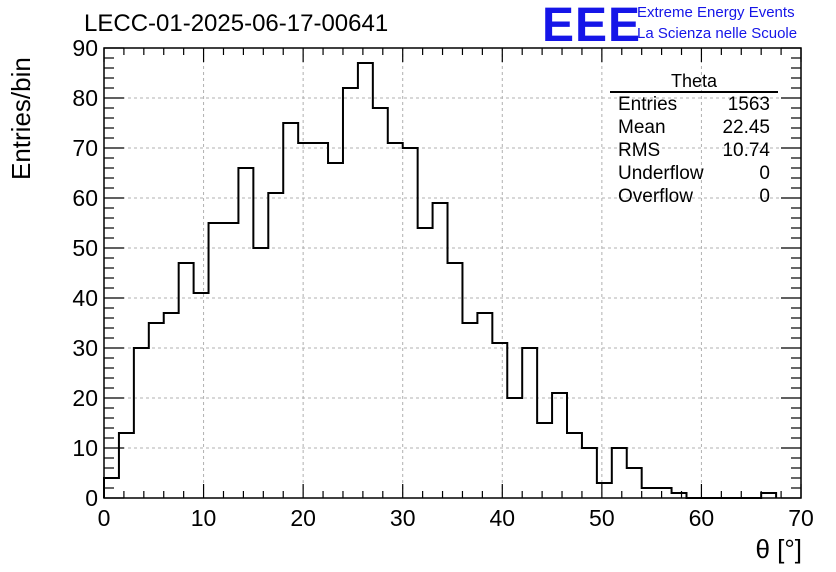 The width and height of the screenshot is (836, 572). Describe the element at coordinates (85, 148) in the screenshot. I see `y-tick-label: 70` at that location.